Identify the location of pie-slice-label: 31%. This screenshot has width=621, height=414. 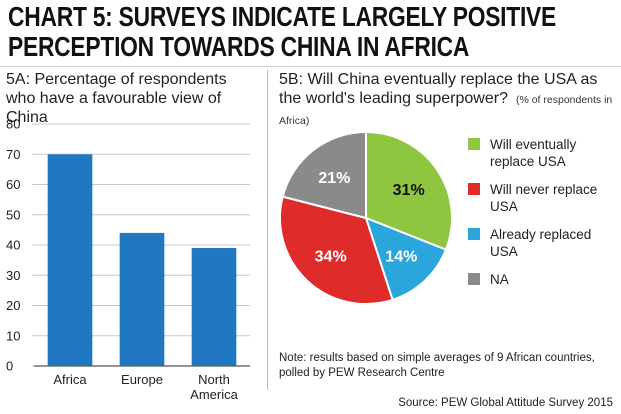
(409, 190).